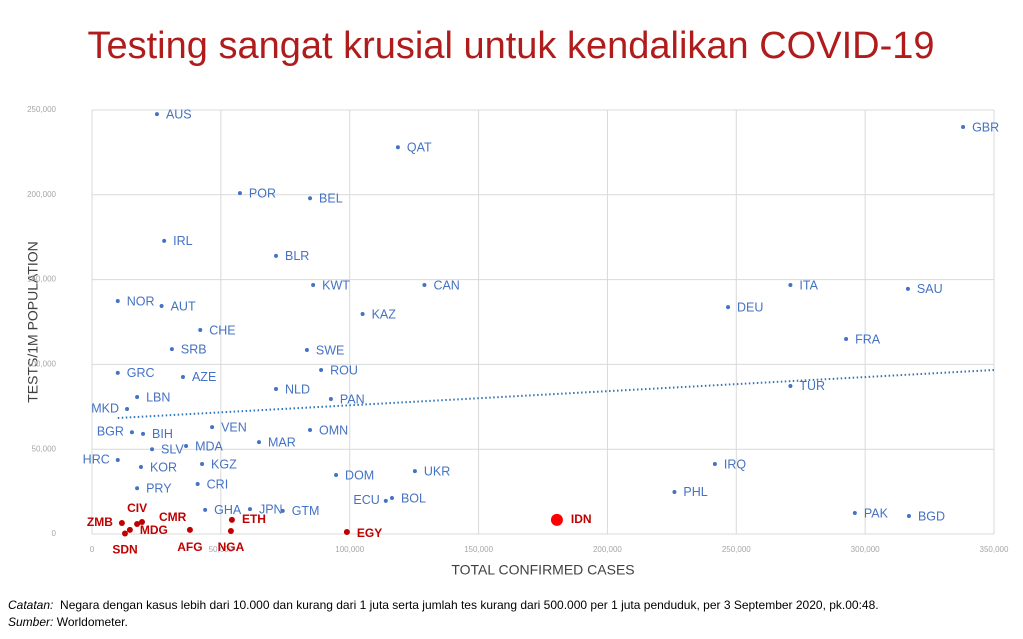 The image size is (1023, 639). What do you see at coordinates (218, 484) in the screenshot?
I see `point-label: CRI` at bounding box center [218, 484].